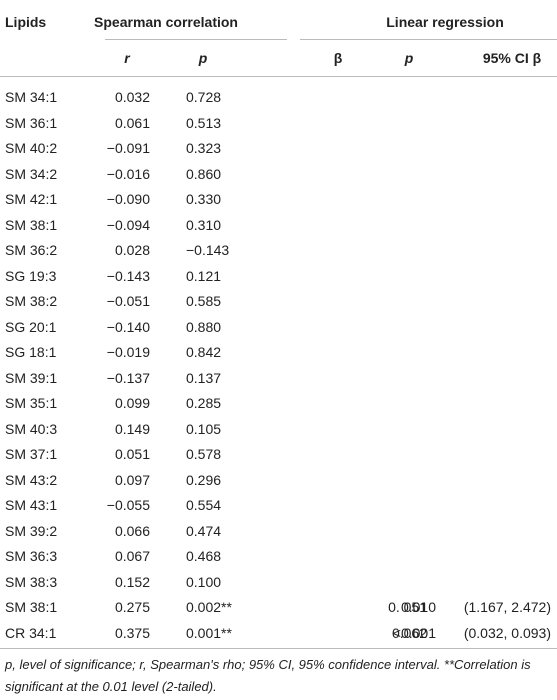 This screenshot has height=700, width=557. I want to click on row-label: SM 36:2, so click(31, 250).